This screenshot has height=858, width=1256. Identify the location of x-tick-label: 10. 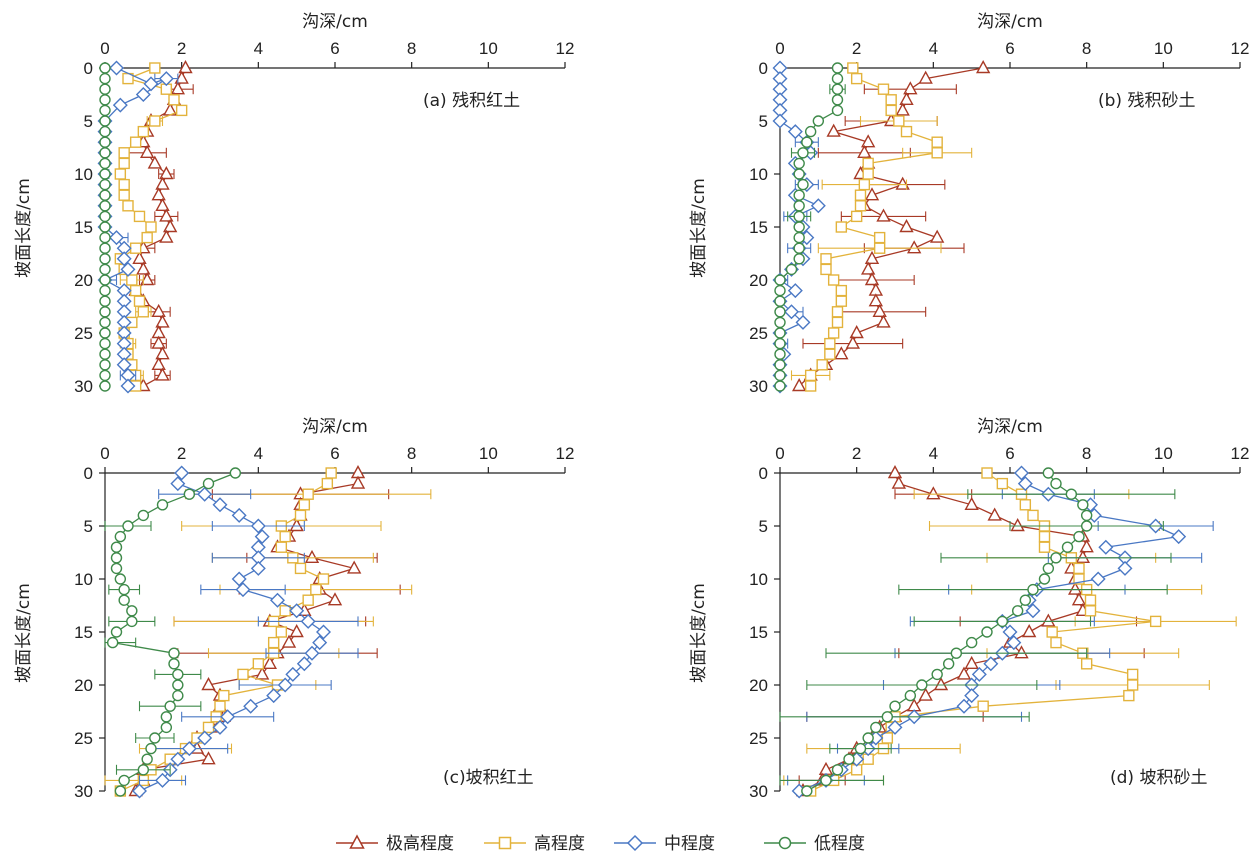
(488, 453).